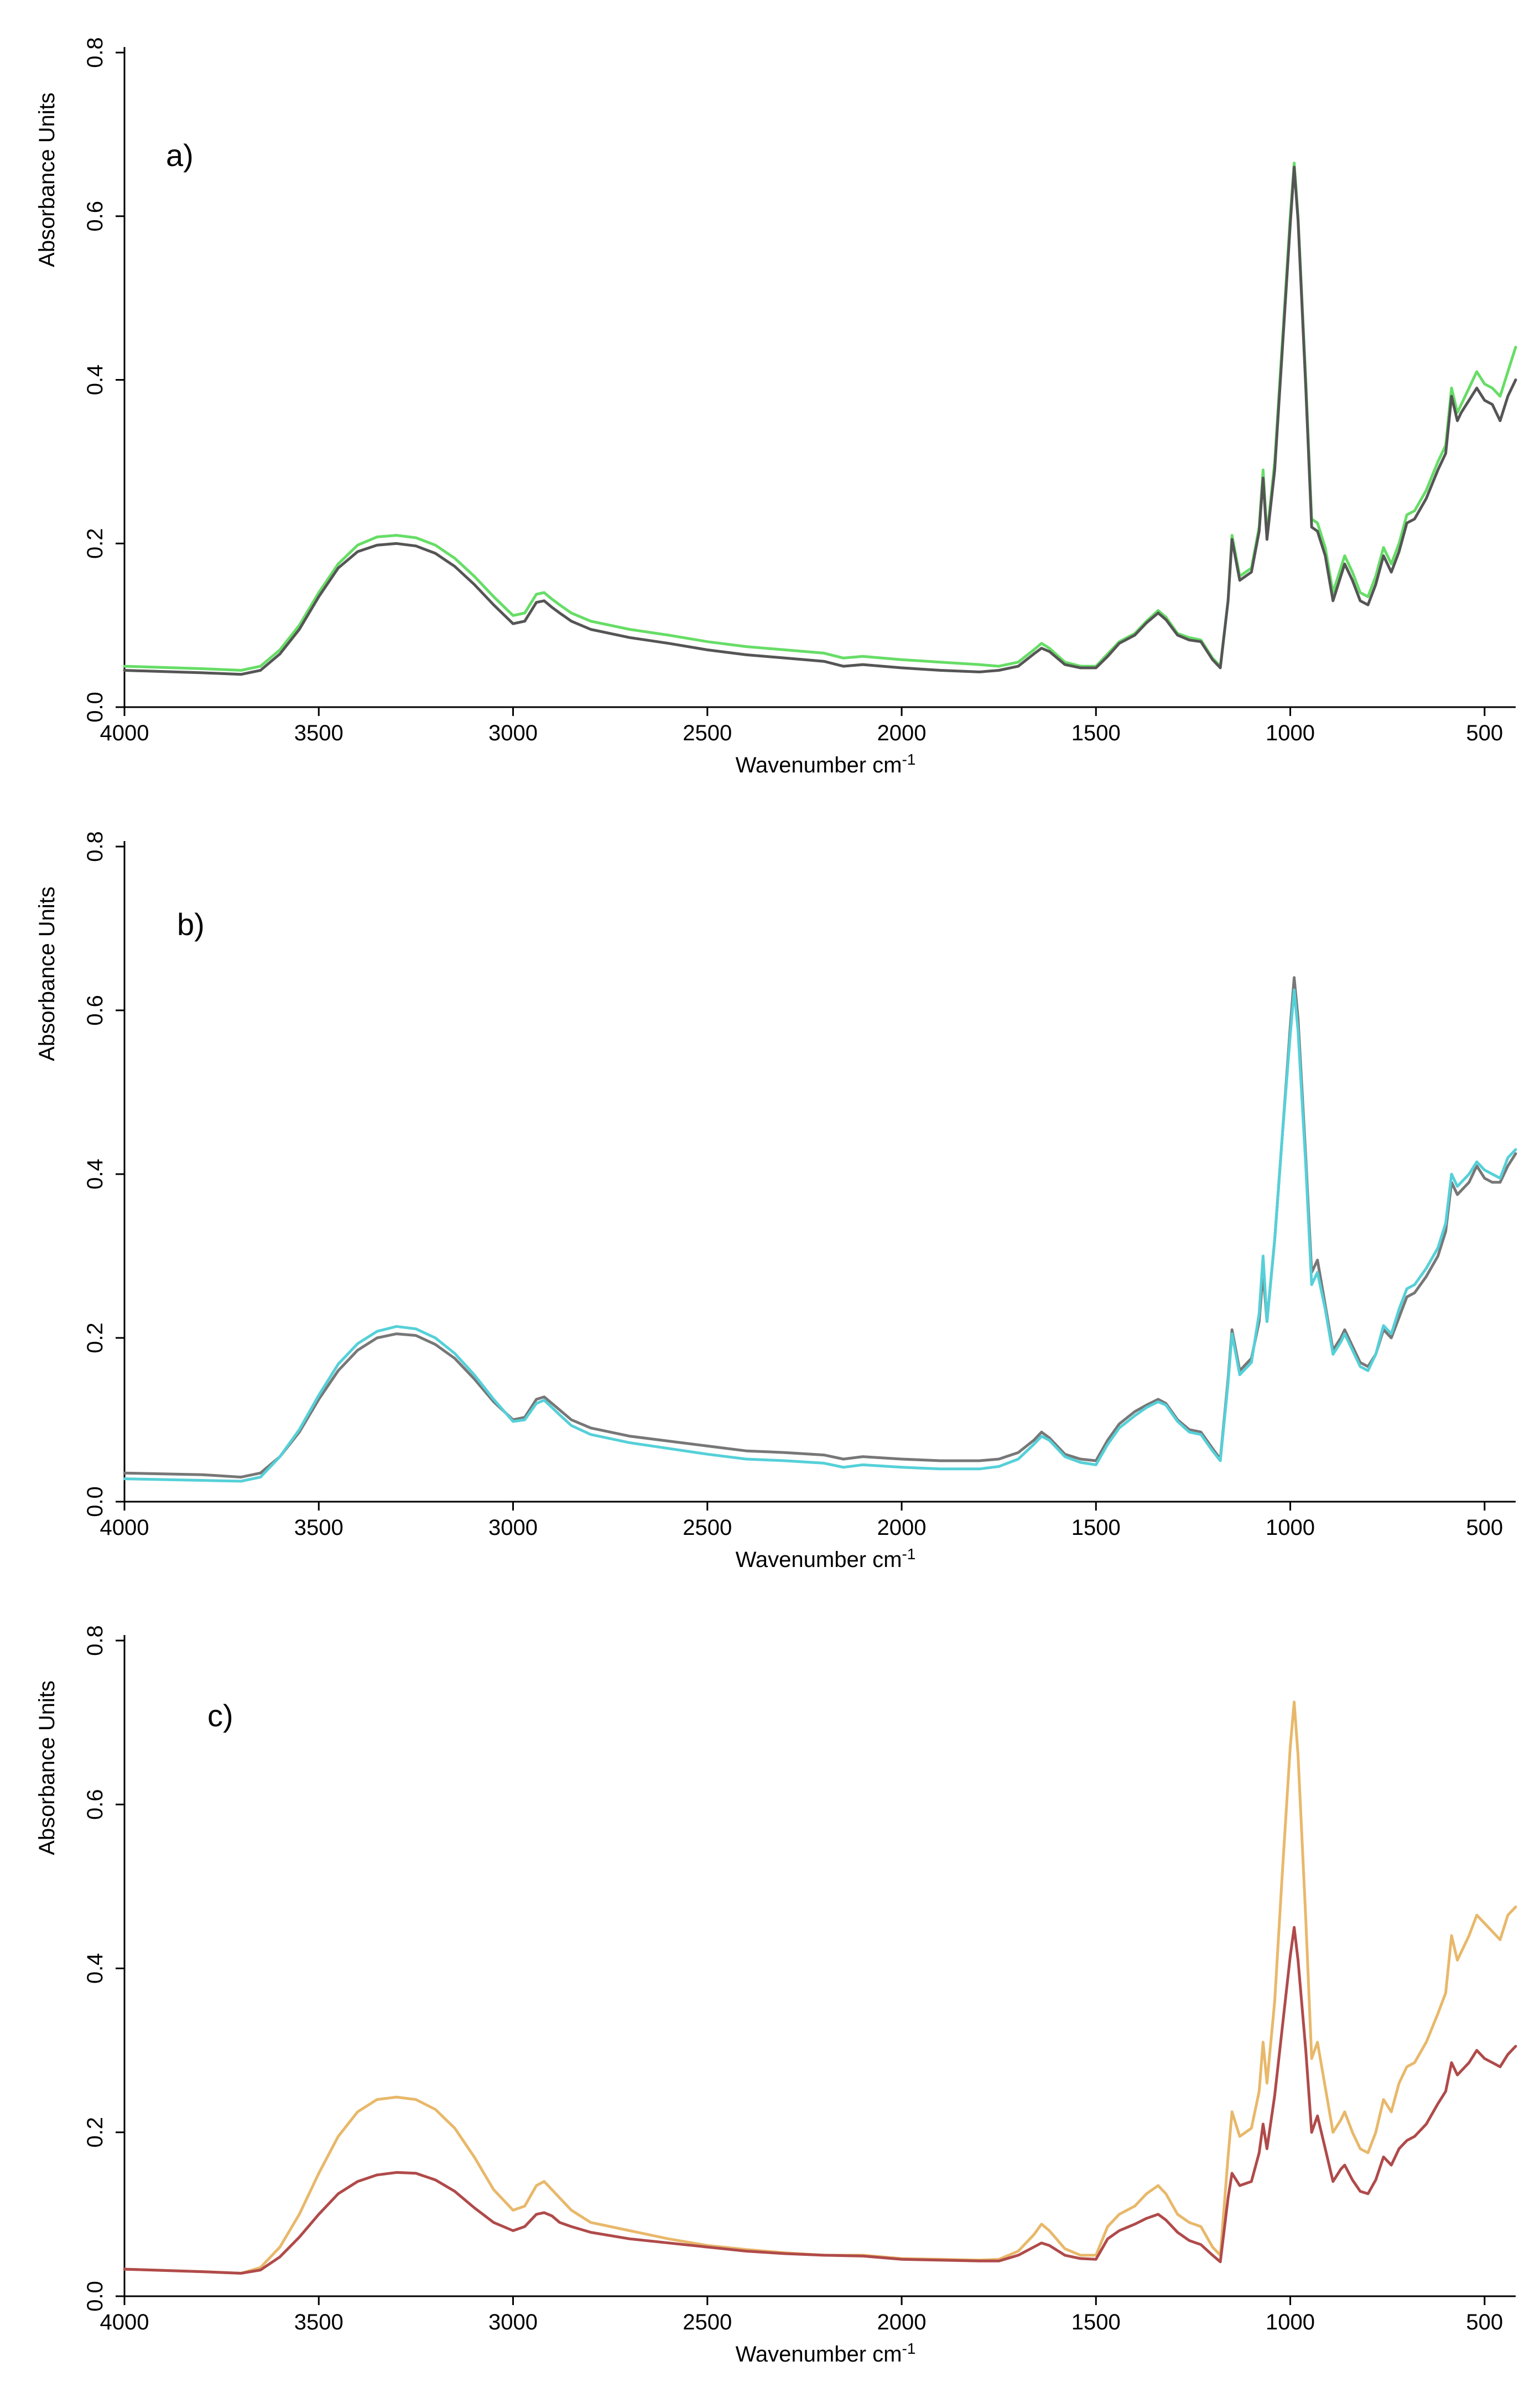  Describe the element at coordinates (191, 925) in the screenshot. I see `panel-label: b)` at that location.